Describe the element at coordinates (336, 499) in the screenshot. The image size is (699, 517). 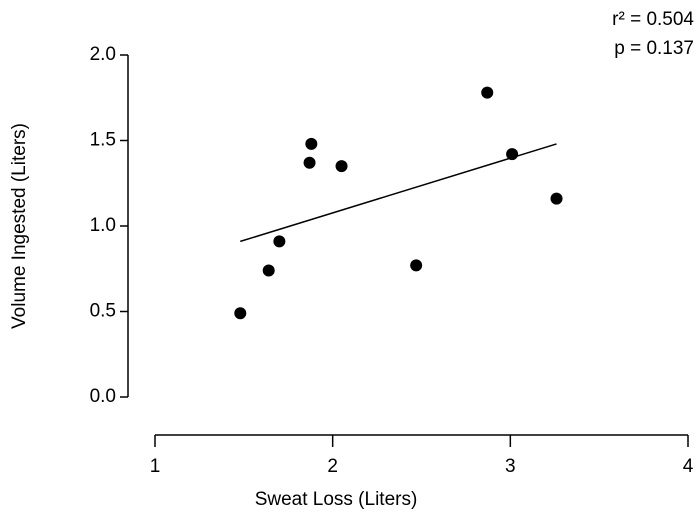
I see `x-axis-label: Sweat Loss (Liters)` at that location.